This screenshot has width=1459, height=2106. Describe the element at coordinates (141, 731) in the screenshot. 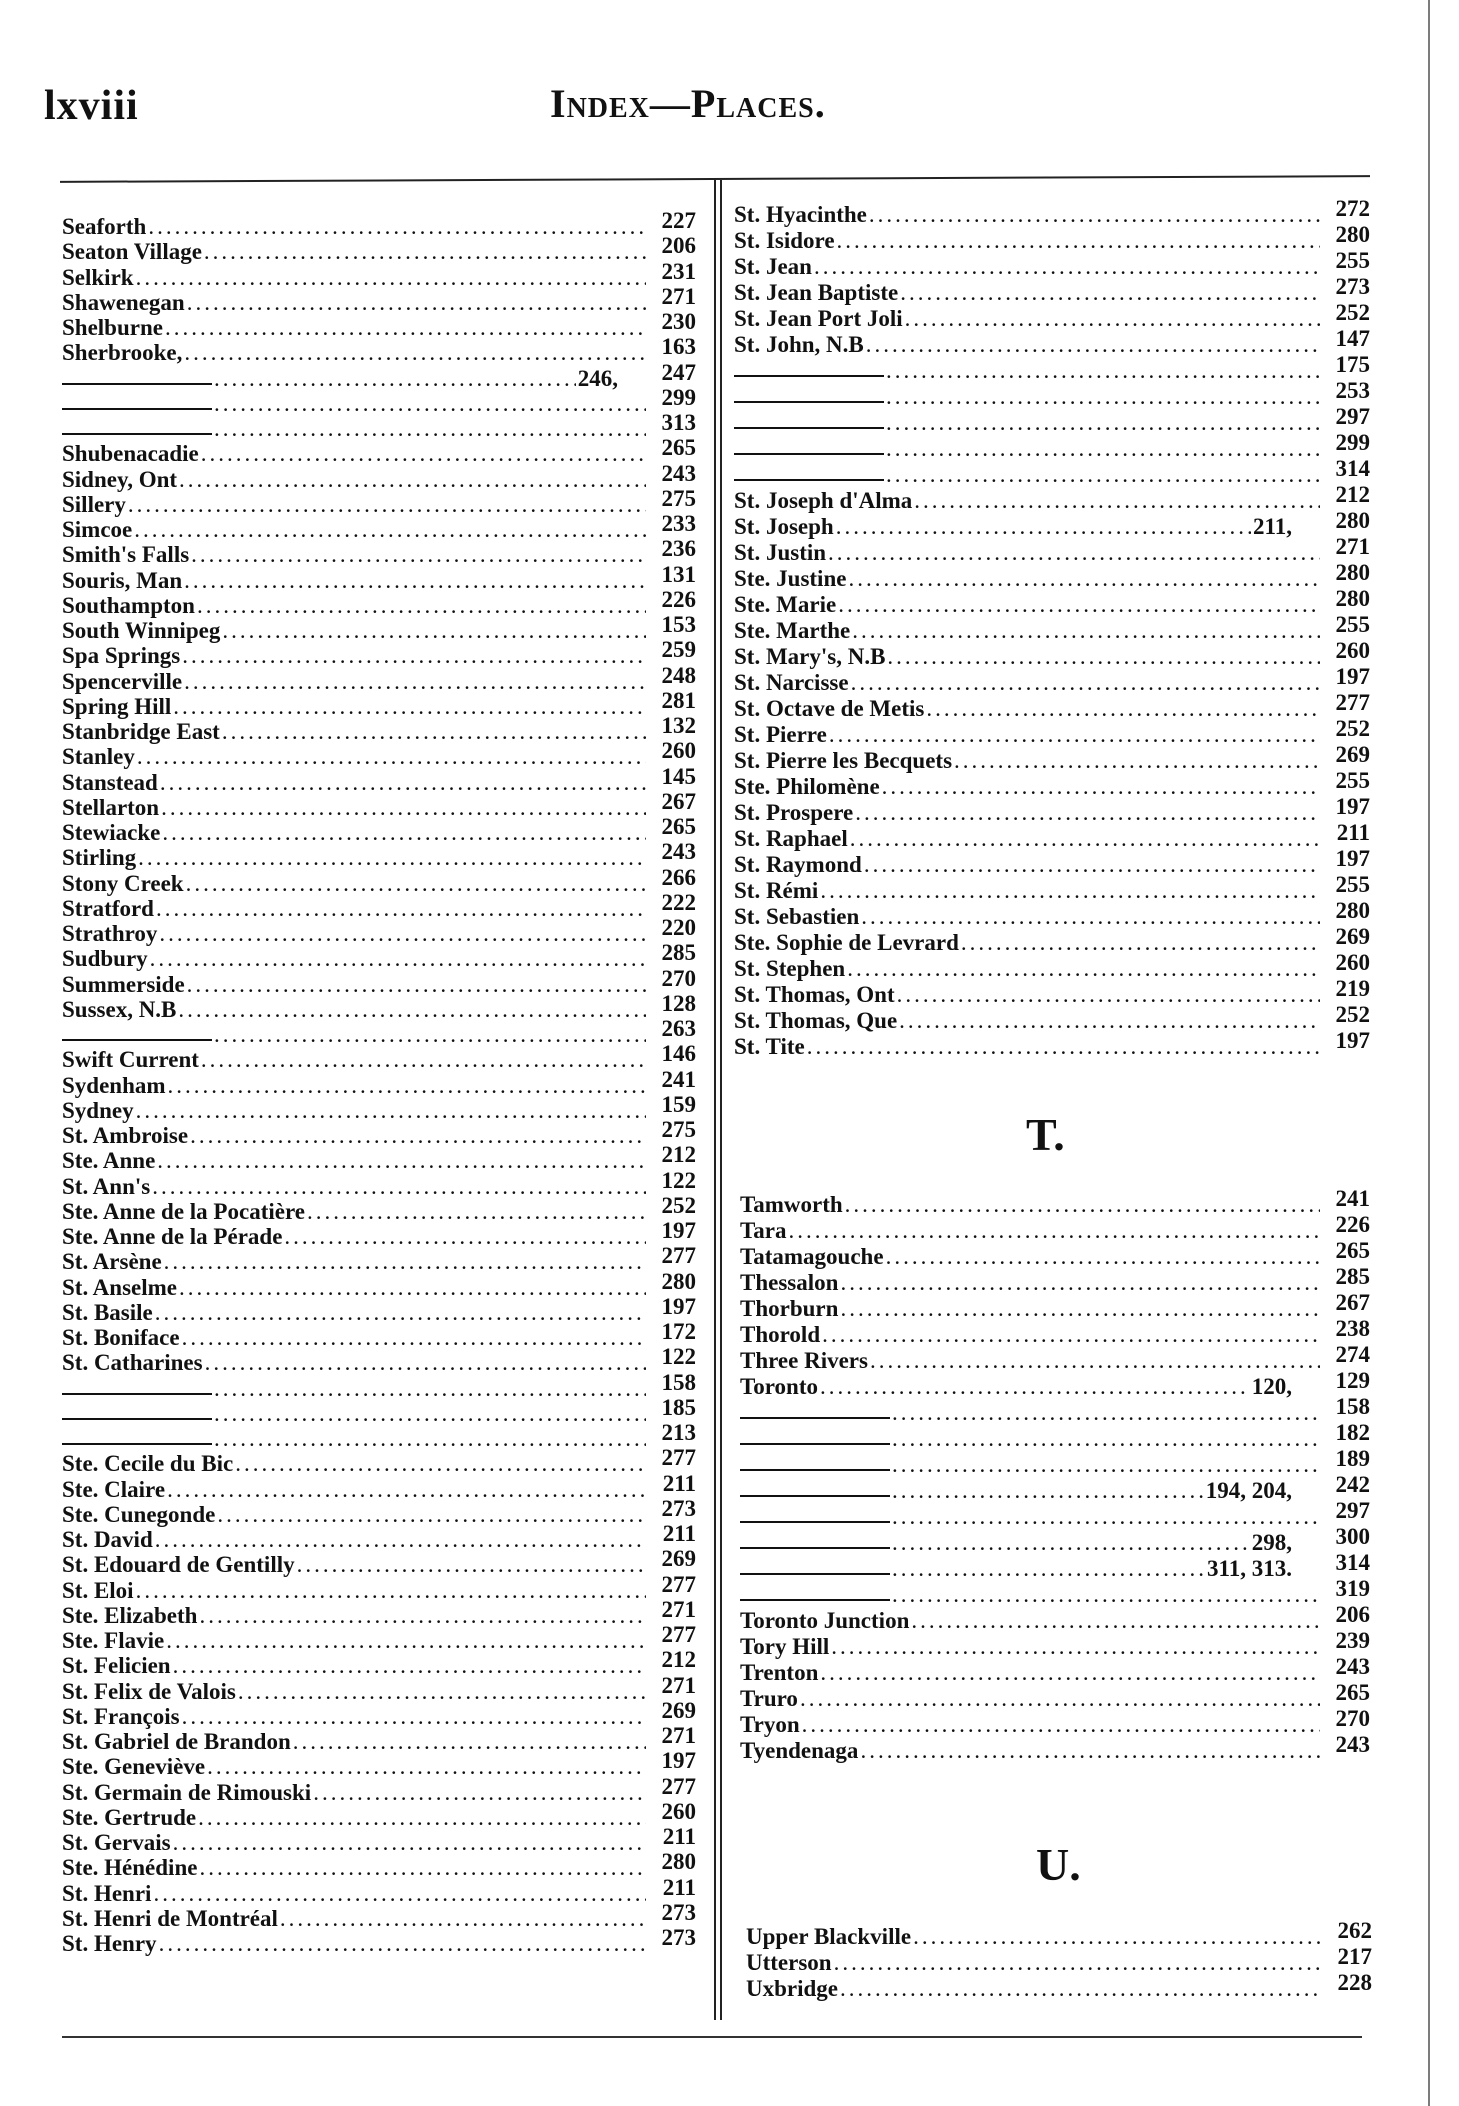

I see `place-name: Stanbridge East` at that location.